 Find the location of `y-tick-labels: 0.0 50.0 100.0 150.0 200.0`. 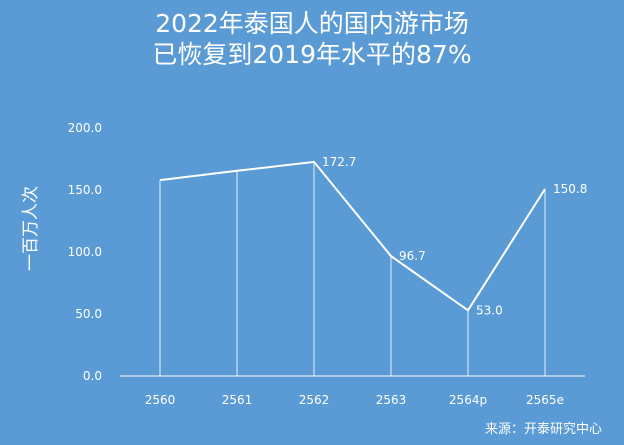

y-tick-labels: 0.0 50.0 100.0 150.0 200.0 is located at coordinates (85, 252).